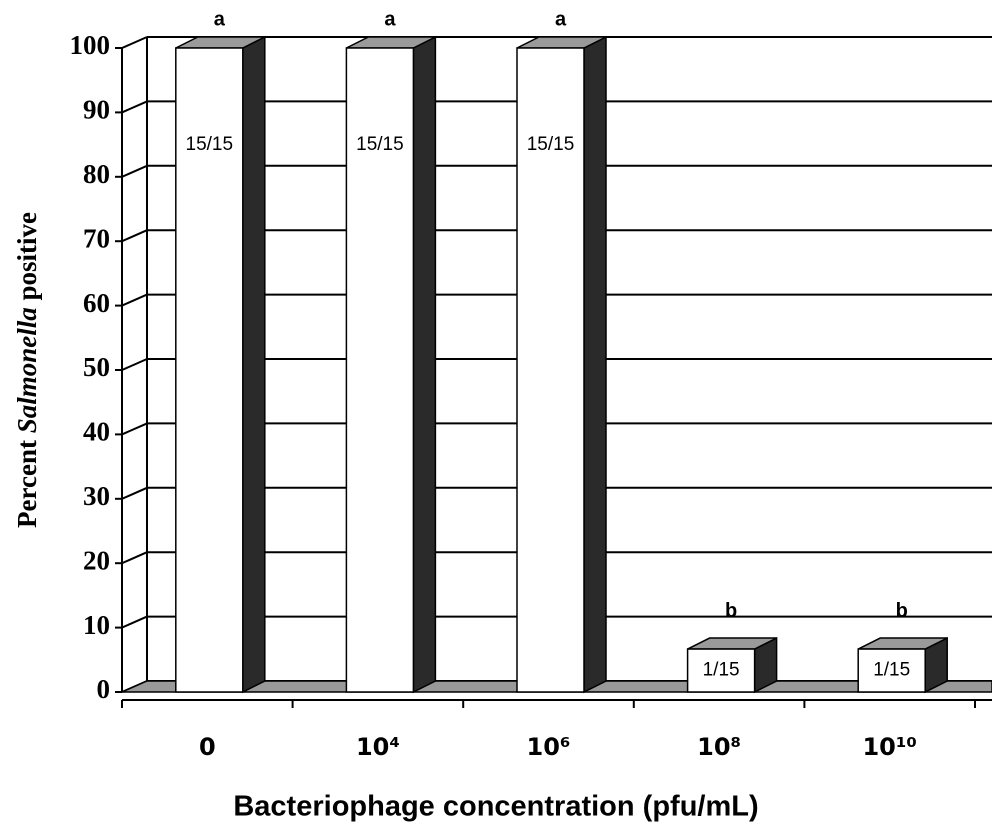 The width and height of the screenshot is (992, 838). What do you see at coordinates (27, 480) in the screenshot?
I see `y-label-part: Percent` at bounding box center [27, 480].